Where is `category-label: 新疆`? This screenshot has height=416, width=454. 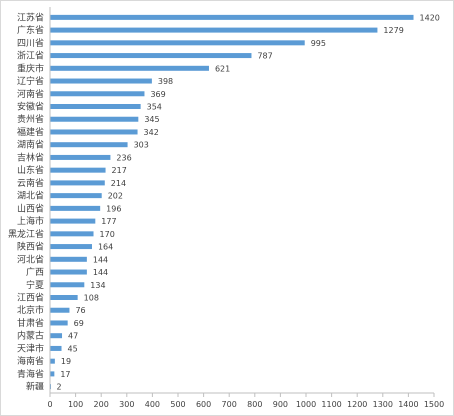
category-label: 新疆 is located at coordinates (35, 387).